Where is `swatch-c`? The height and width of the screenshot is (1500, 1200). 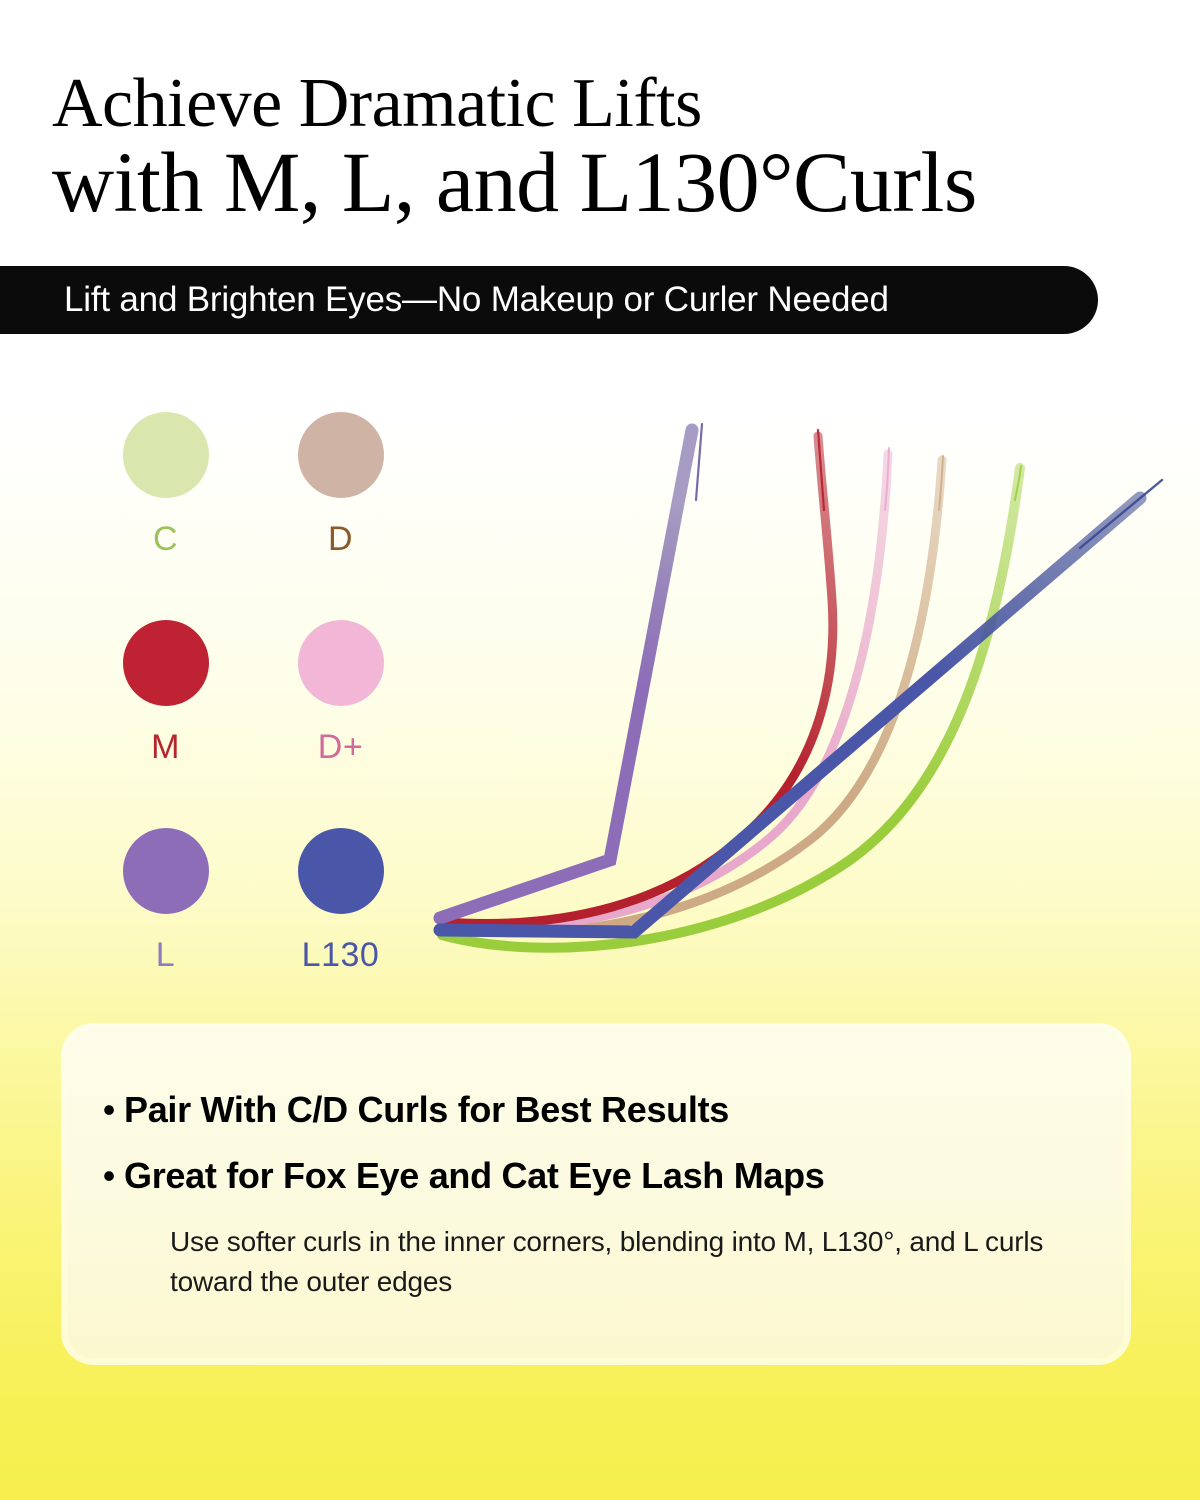 swatch-c is located at coordinates (165, 455).